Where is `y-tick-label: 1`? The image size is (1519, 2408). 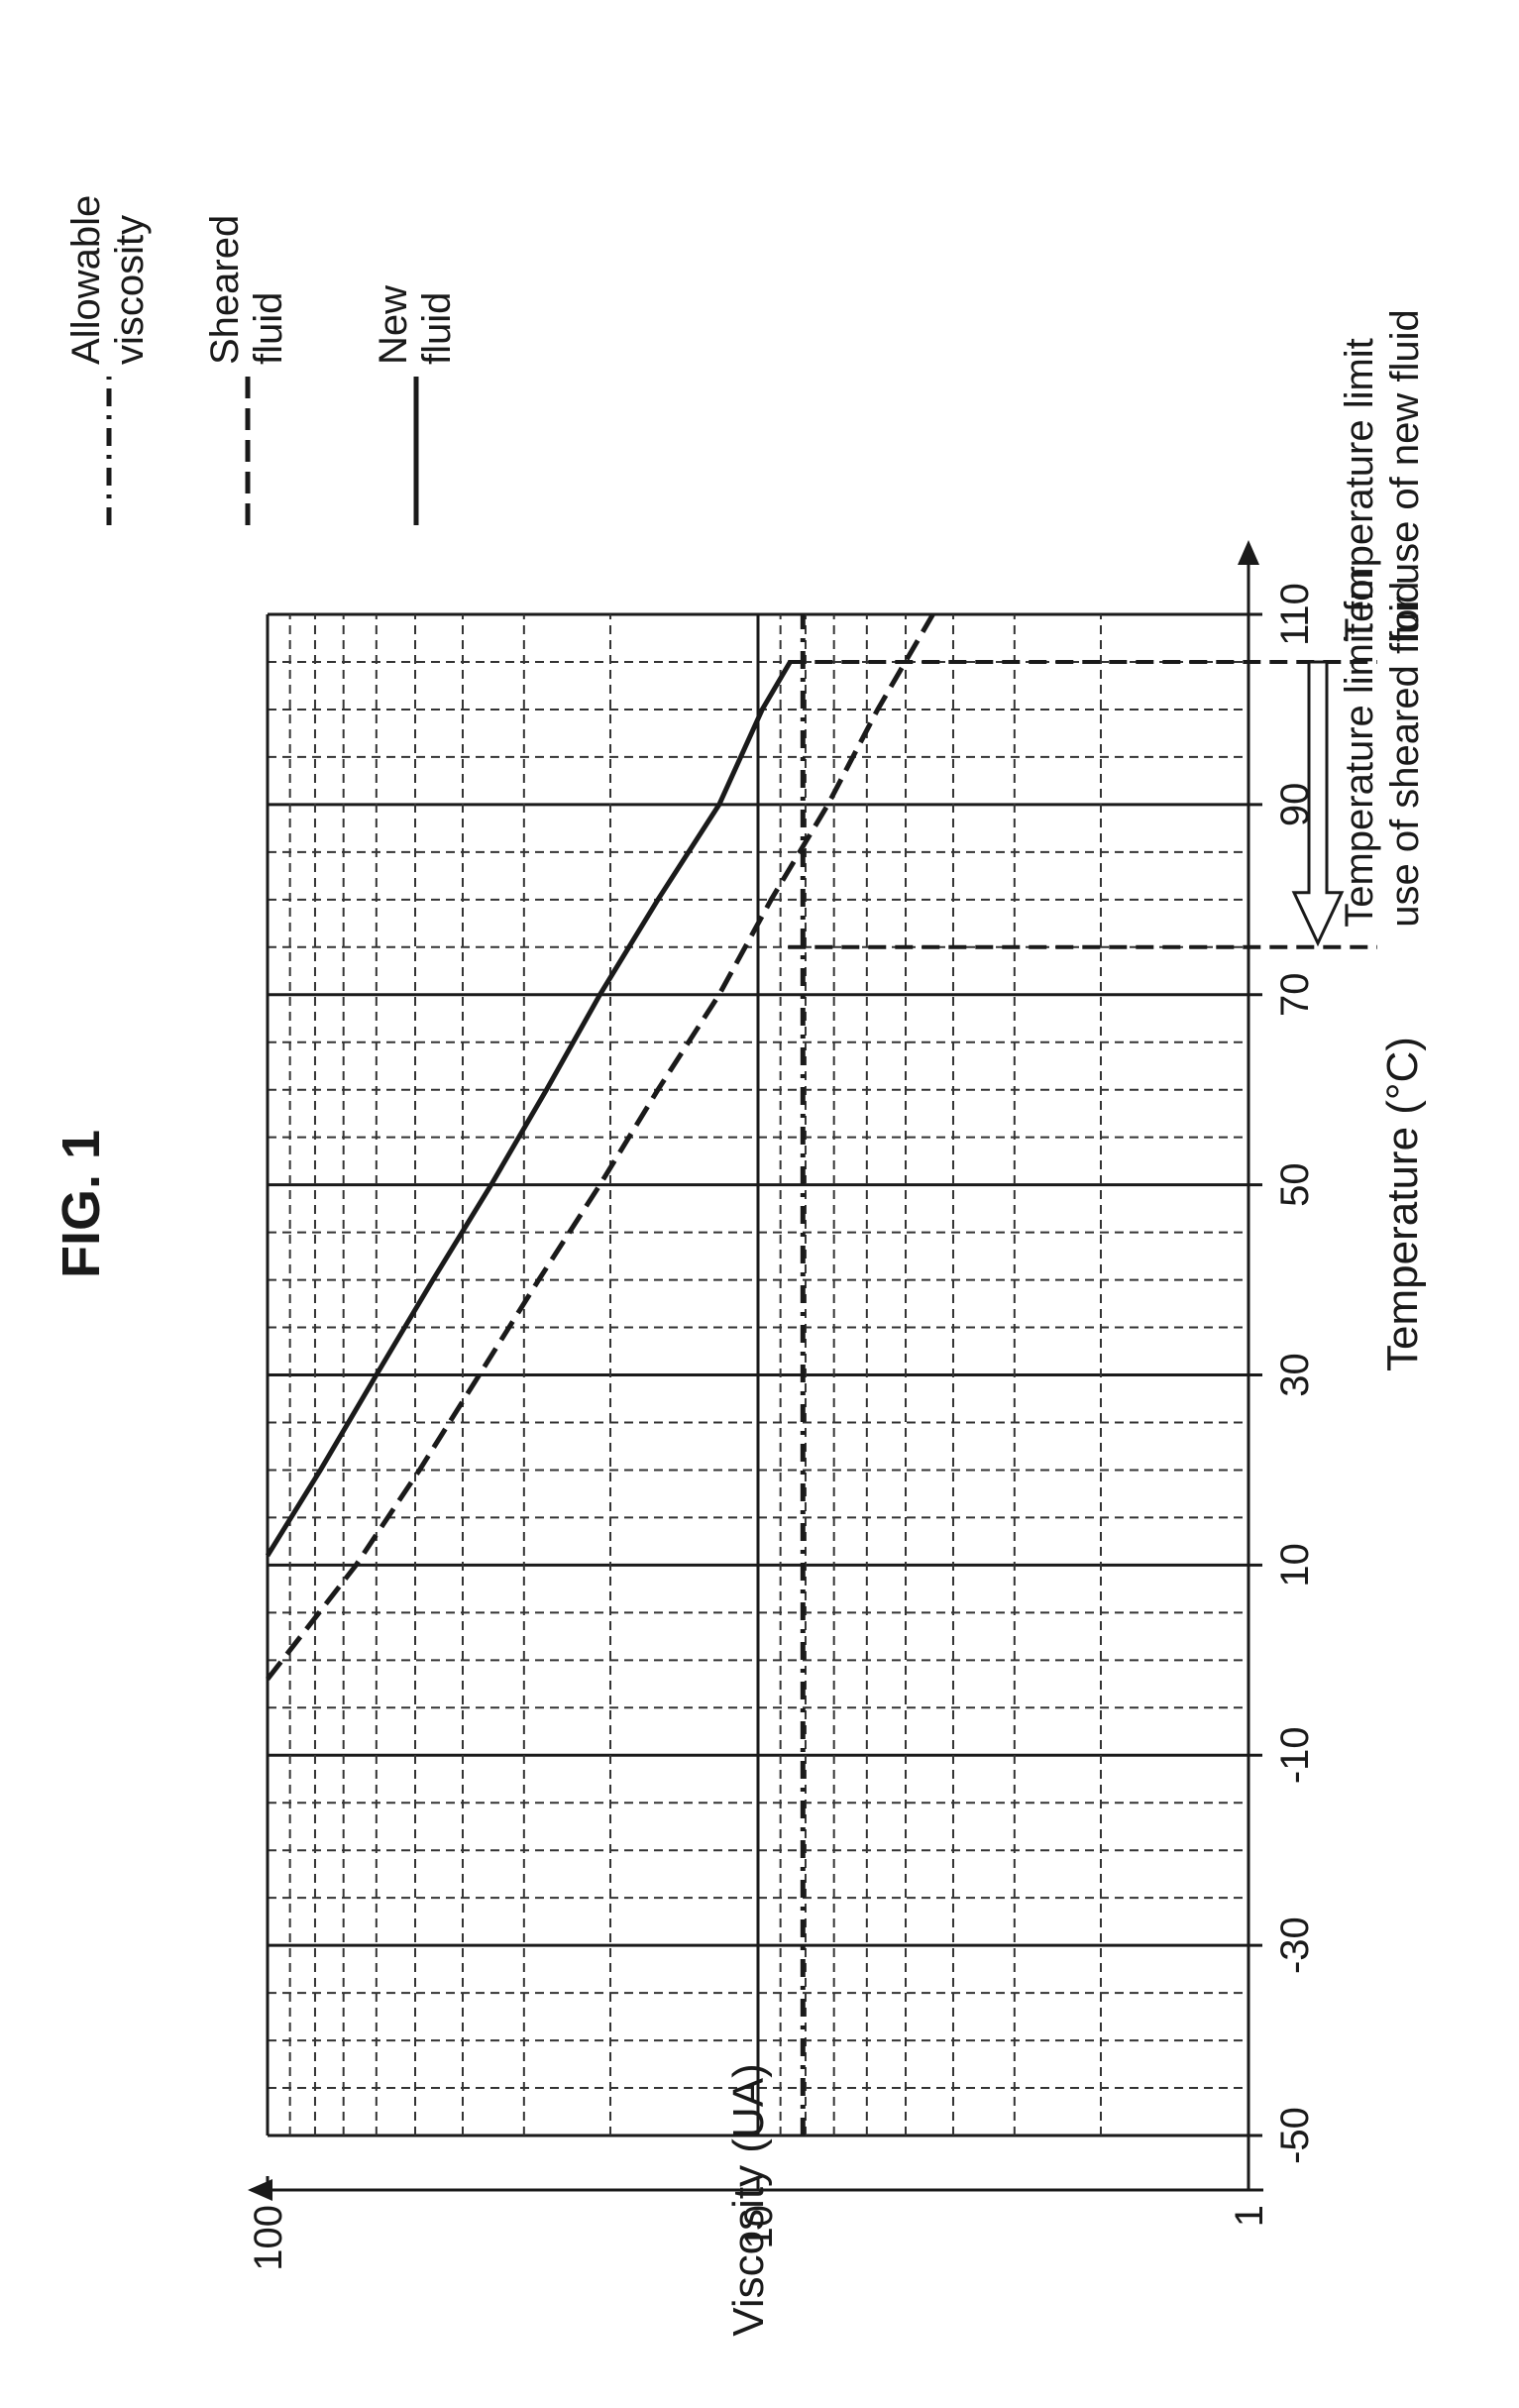
y-tick-label: 1 is located at coordinates (1249, 2216).